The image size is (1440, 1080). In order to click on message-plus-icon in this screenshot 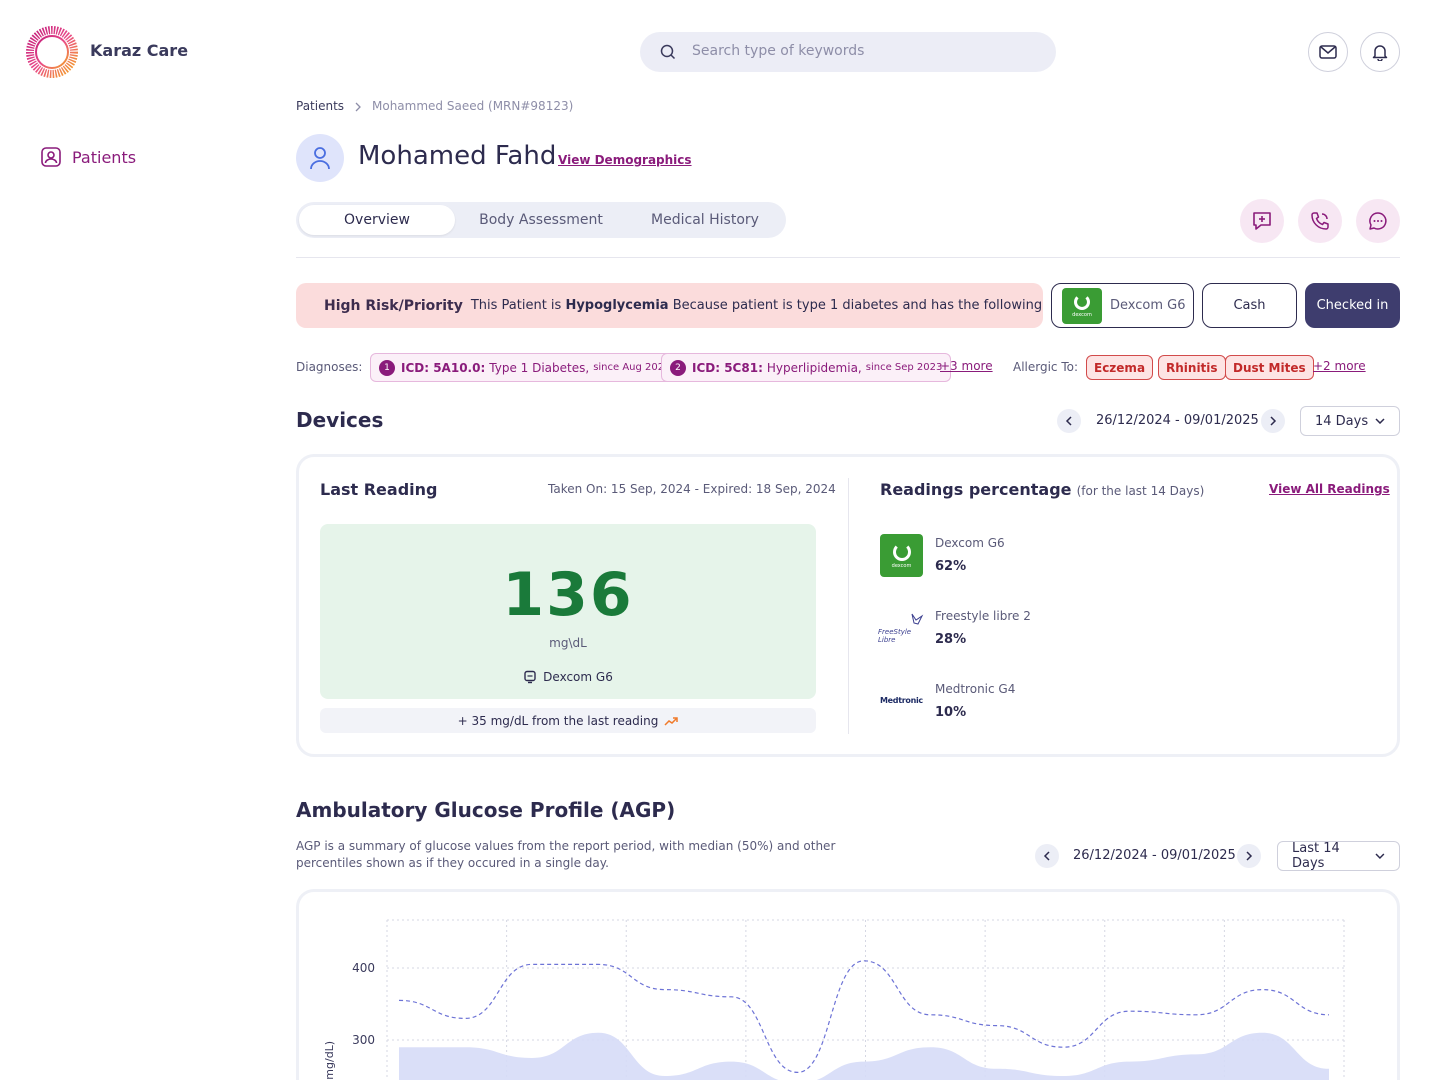, I will do `click(1262, 221)`.